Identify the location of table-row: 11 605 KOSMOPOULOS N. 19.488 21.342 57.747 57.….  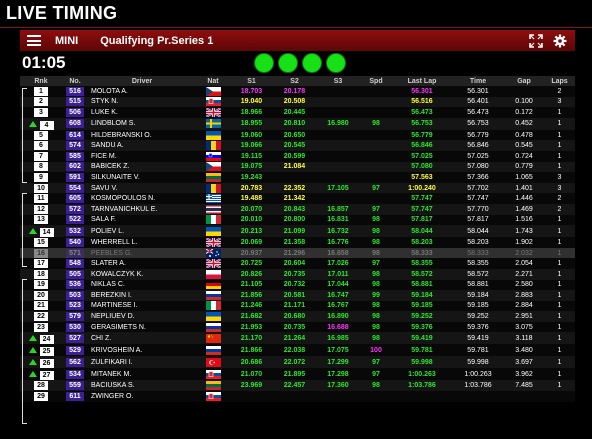
(297, 198).